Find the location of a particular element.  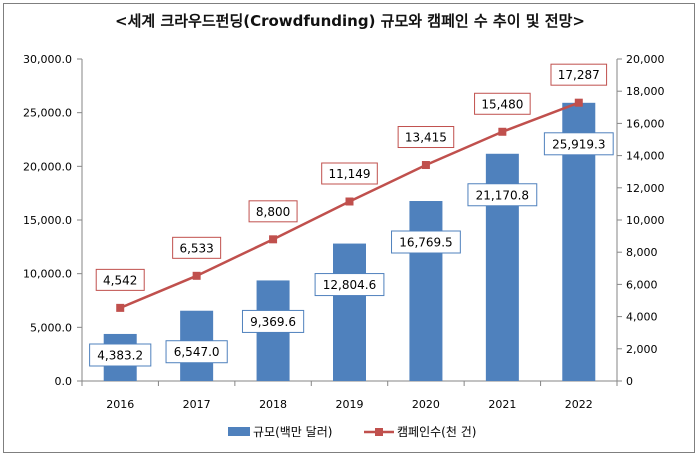

bar-data-label: 9,369.6 is located at coordinates (273, 322).